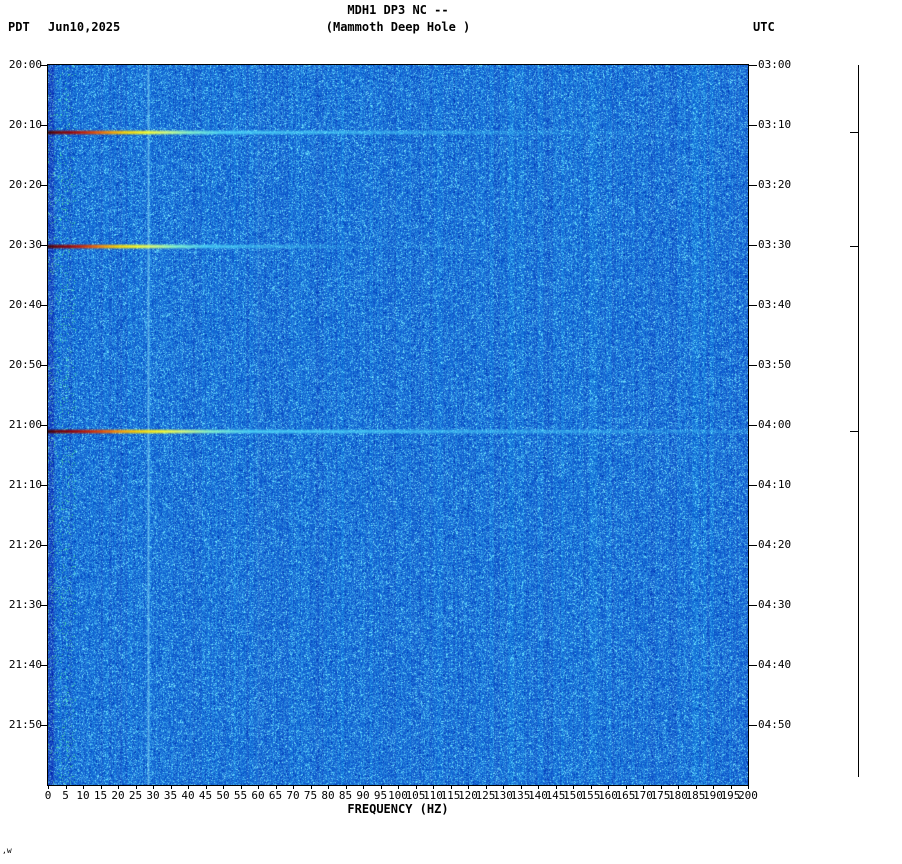 This screenshot has height=864, width=902. I want to click on right-time-label: 03:20, so click(775, 184).